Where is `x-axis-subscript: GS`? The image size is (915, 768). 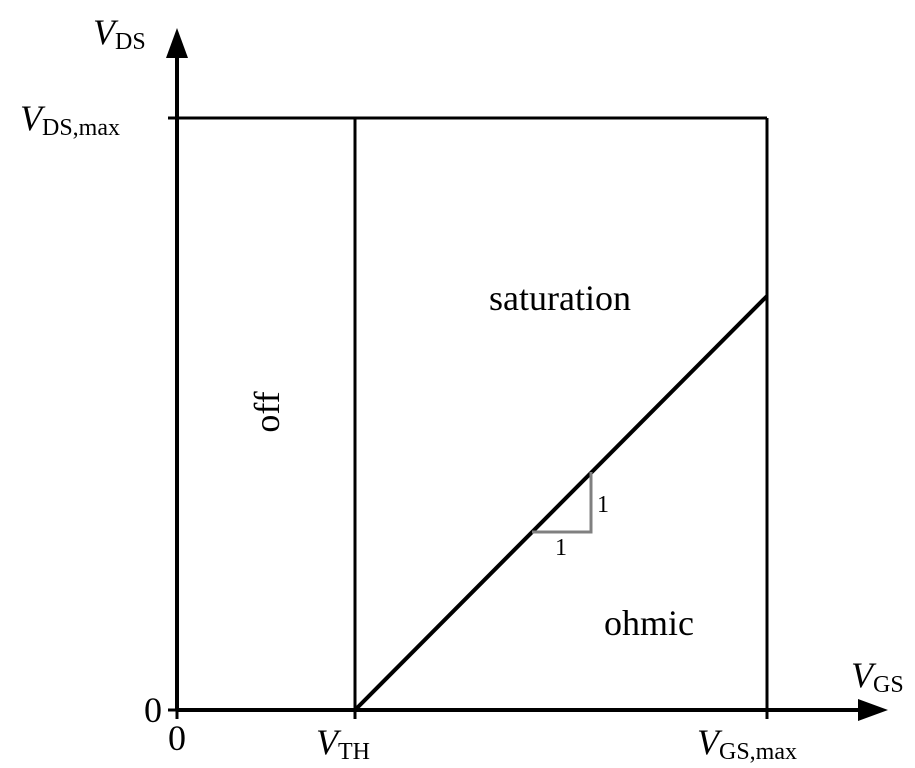 x-axis-subscript: GS is located at coordinates (888, 685).